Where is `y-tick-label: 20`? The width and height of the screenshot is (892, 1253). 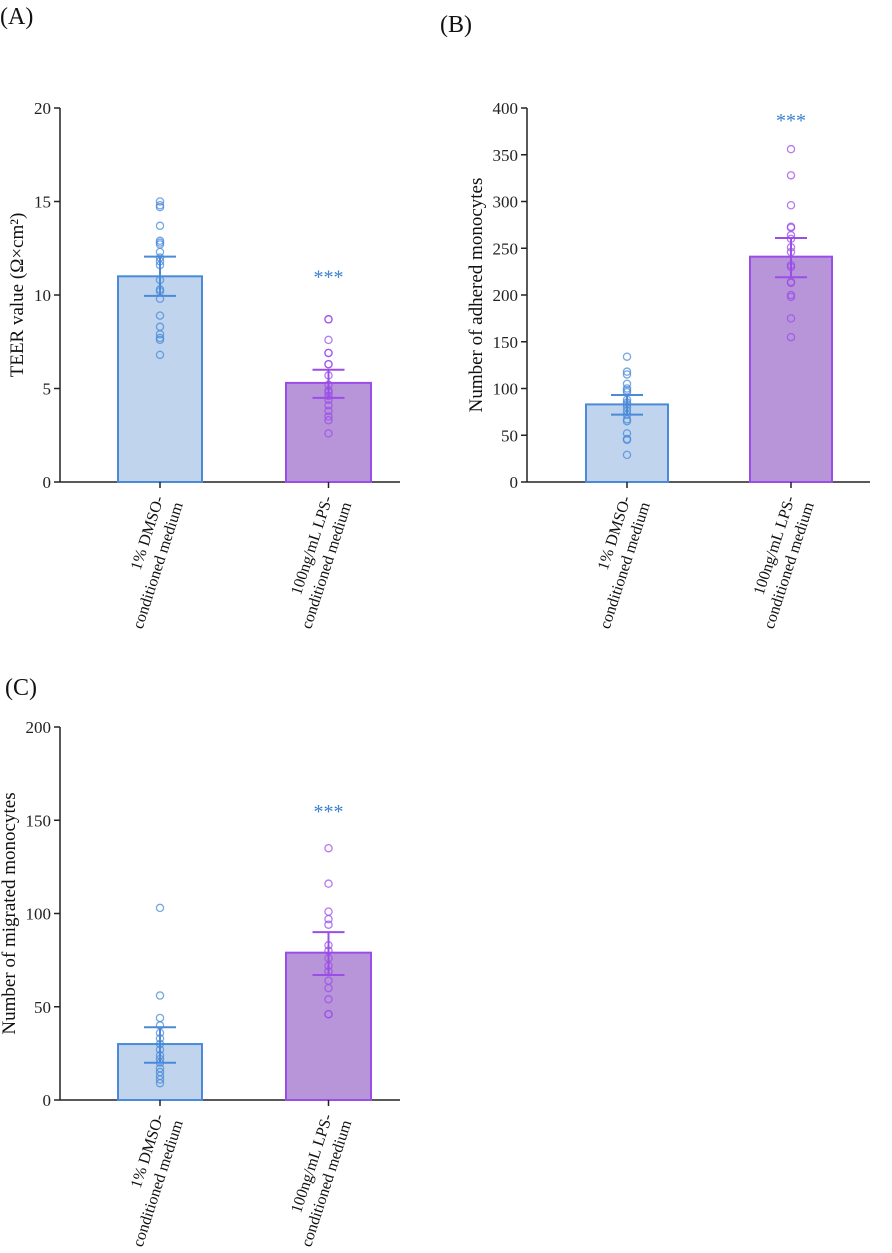 y-tick-label: 20 is located at coordinates (42, 108).